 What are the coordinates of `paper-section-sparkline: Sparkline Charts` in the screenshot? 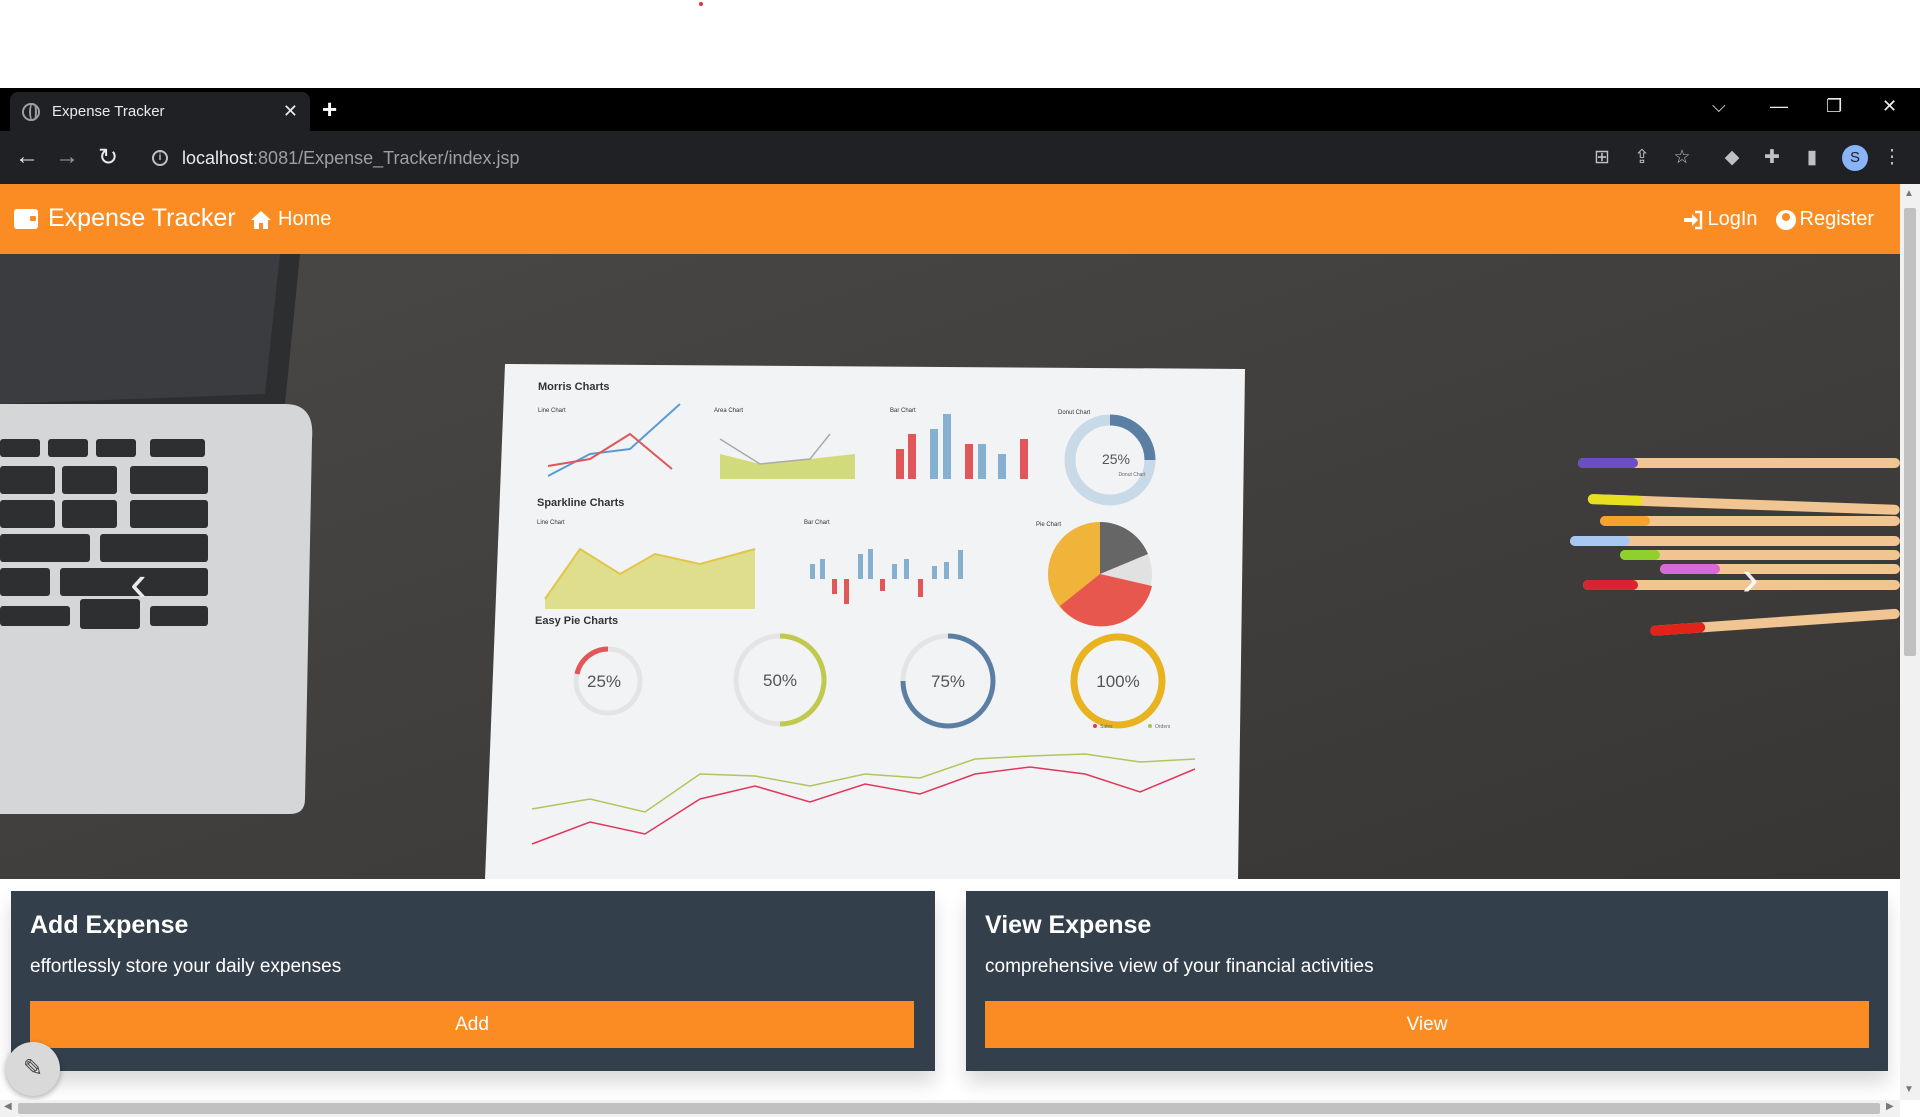 It's located at (580, 503).